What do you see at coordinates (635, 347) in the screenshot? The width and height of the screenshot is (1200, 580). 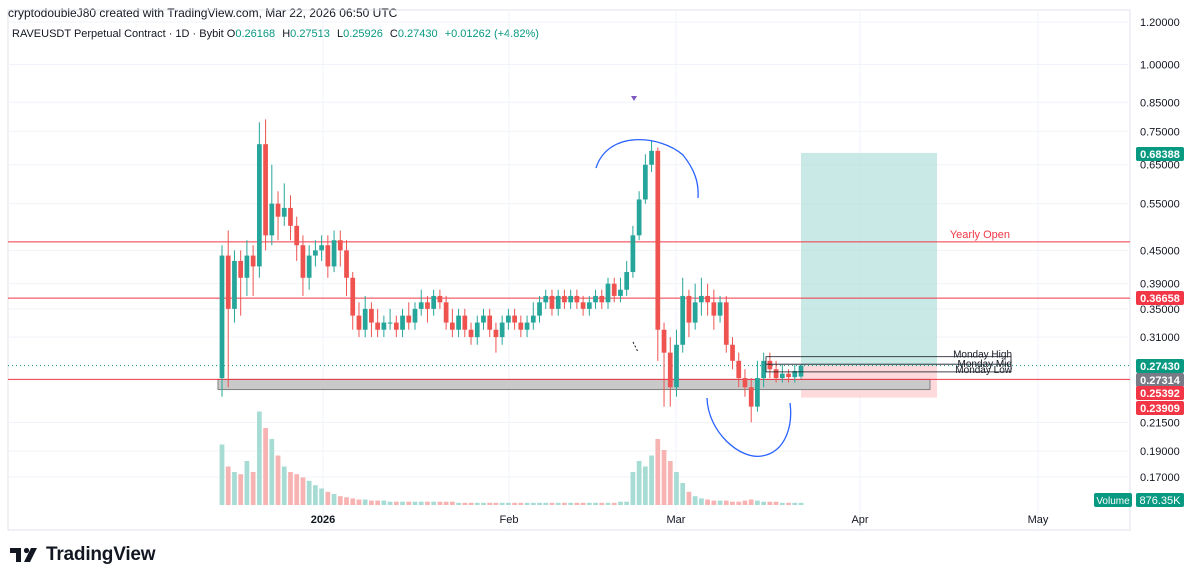 I see `drop-marker` at bounding box center [635, 347].